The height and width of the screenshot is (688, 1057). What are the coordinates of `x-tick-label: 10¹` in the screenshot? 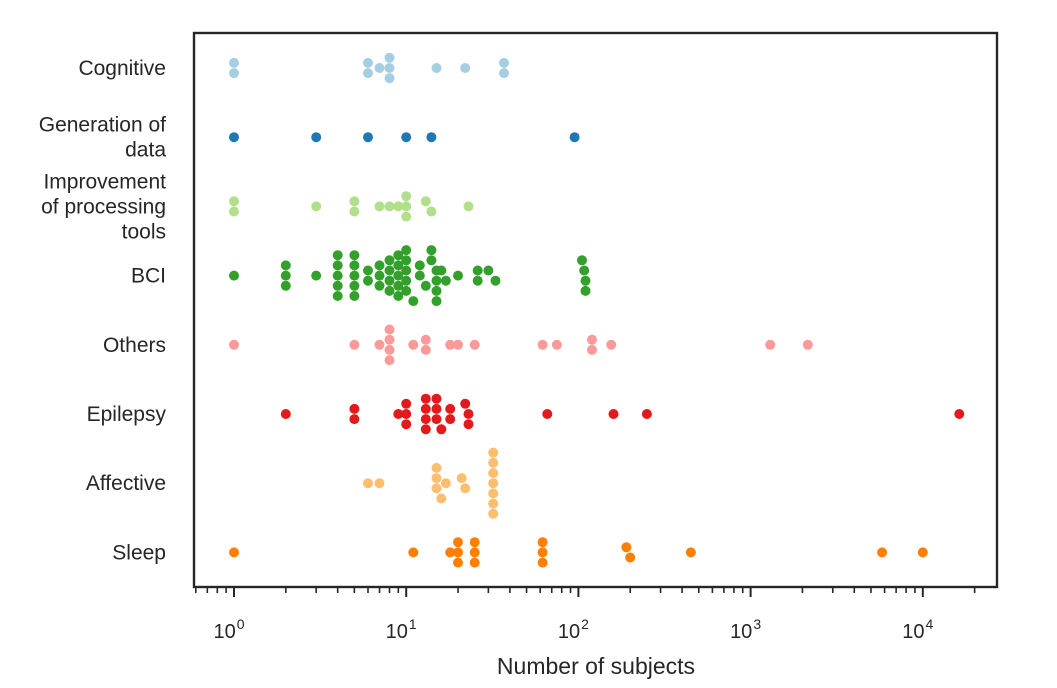 It's located at (401, 629).